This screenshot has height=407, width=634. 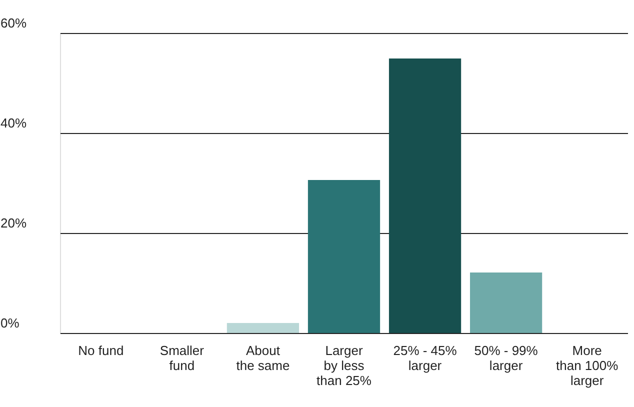 What do you see at coordinates (587, 365) in the screenshot?
I see `x-tick-label: More than 100% larger` at bounding box center [587, 365].